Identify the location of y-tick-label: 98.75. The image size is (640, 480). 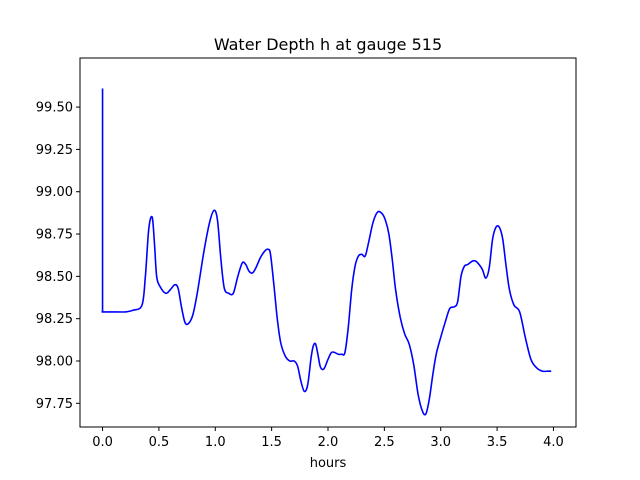
(54, 235).